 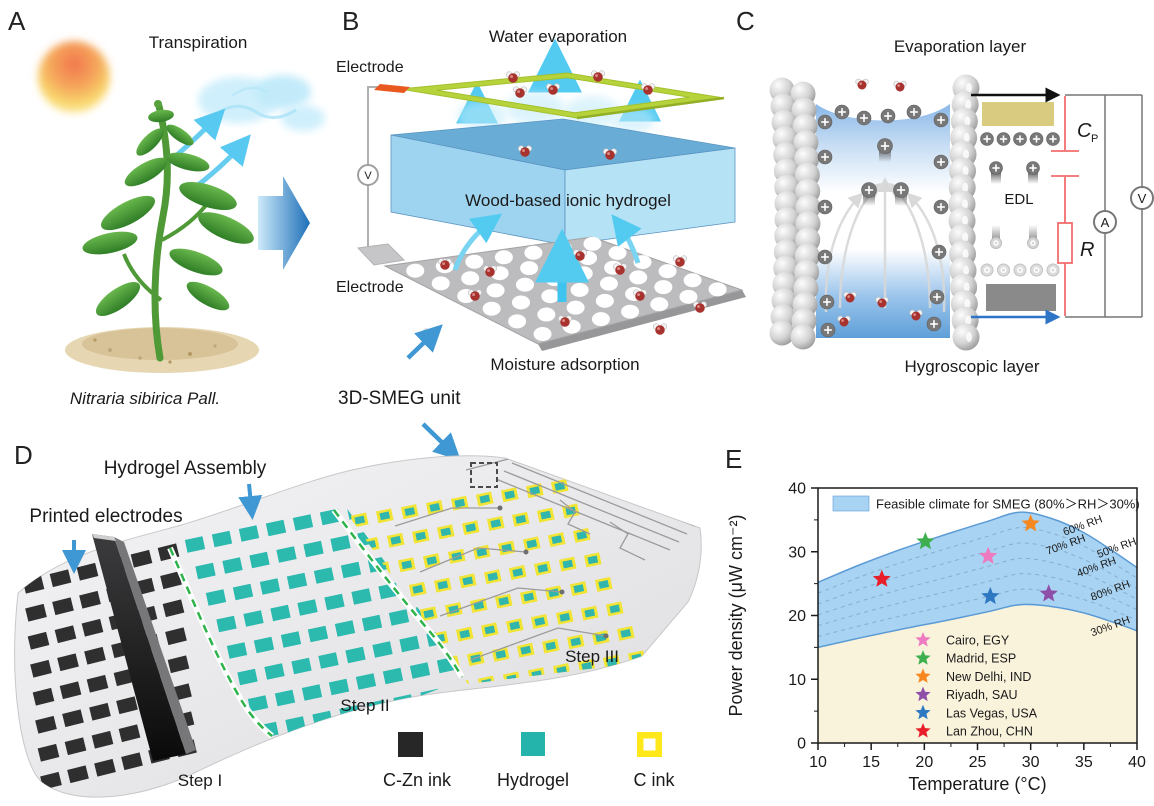 What do you see at coordinates (988, 677) in the screenshot?
I see `city-legend-label: New Delhi, IND` at bounding box center [988, 677].